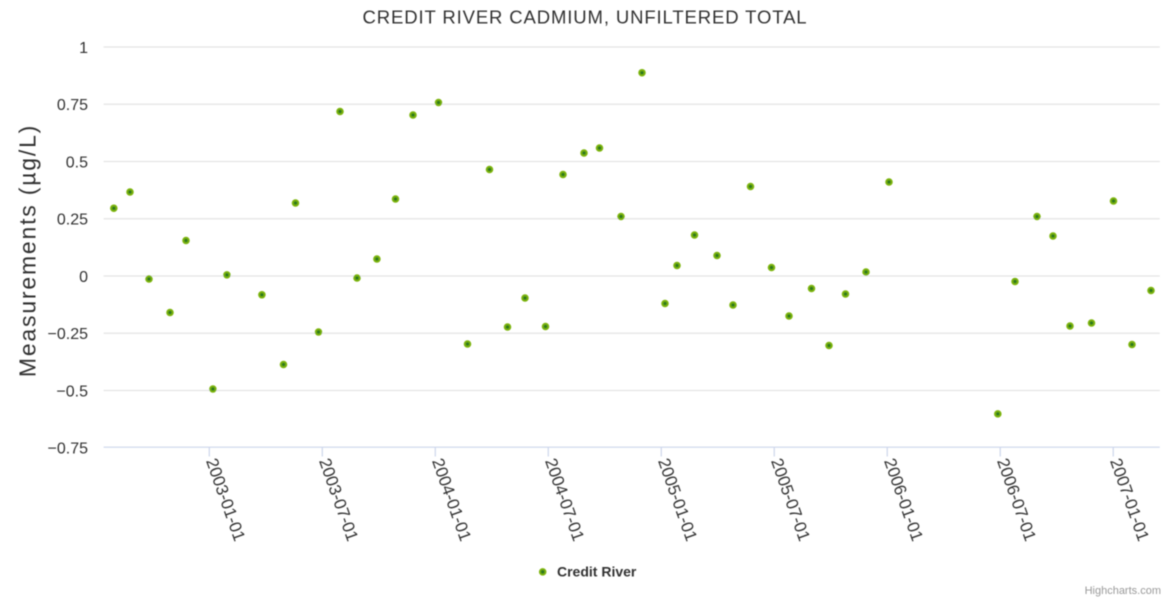  I want to click on svg-text: −0.25, so click(68, 334).